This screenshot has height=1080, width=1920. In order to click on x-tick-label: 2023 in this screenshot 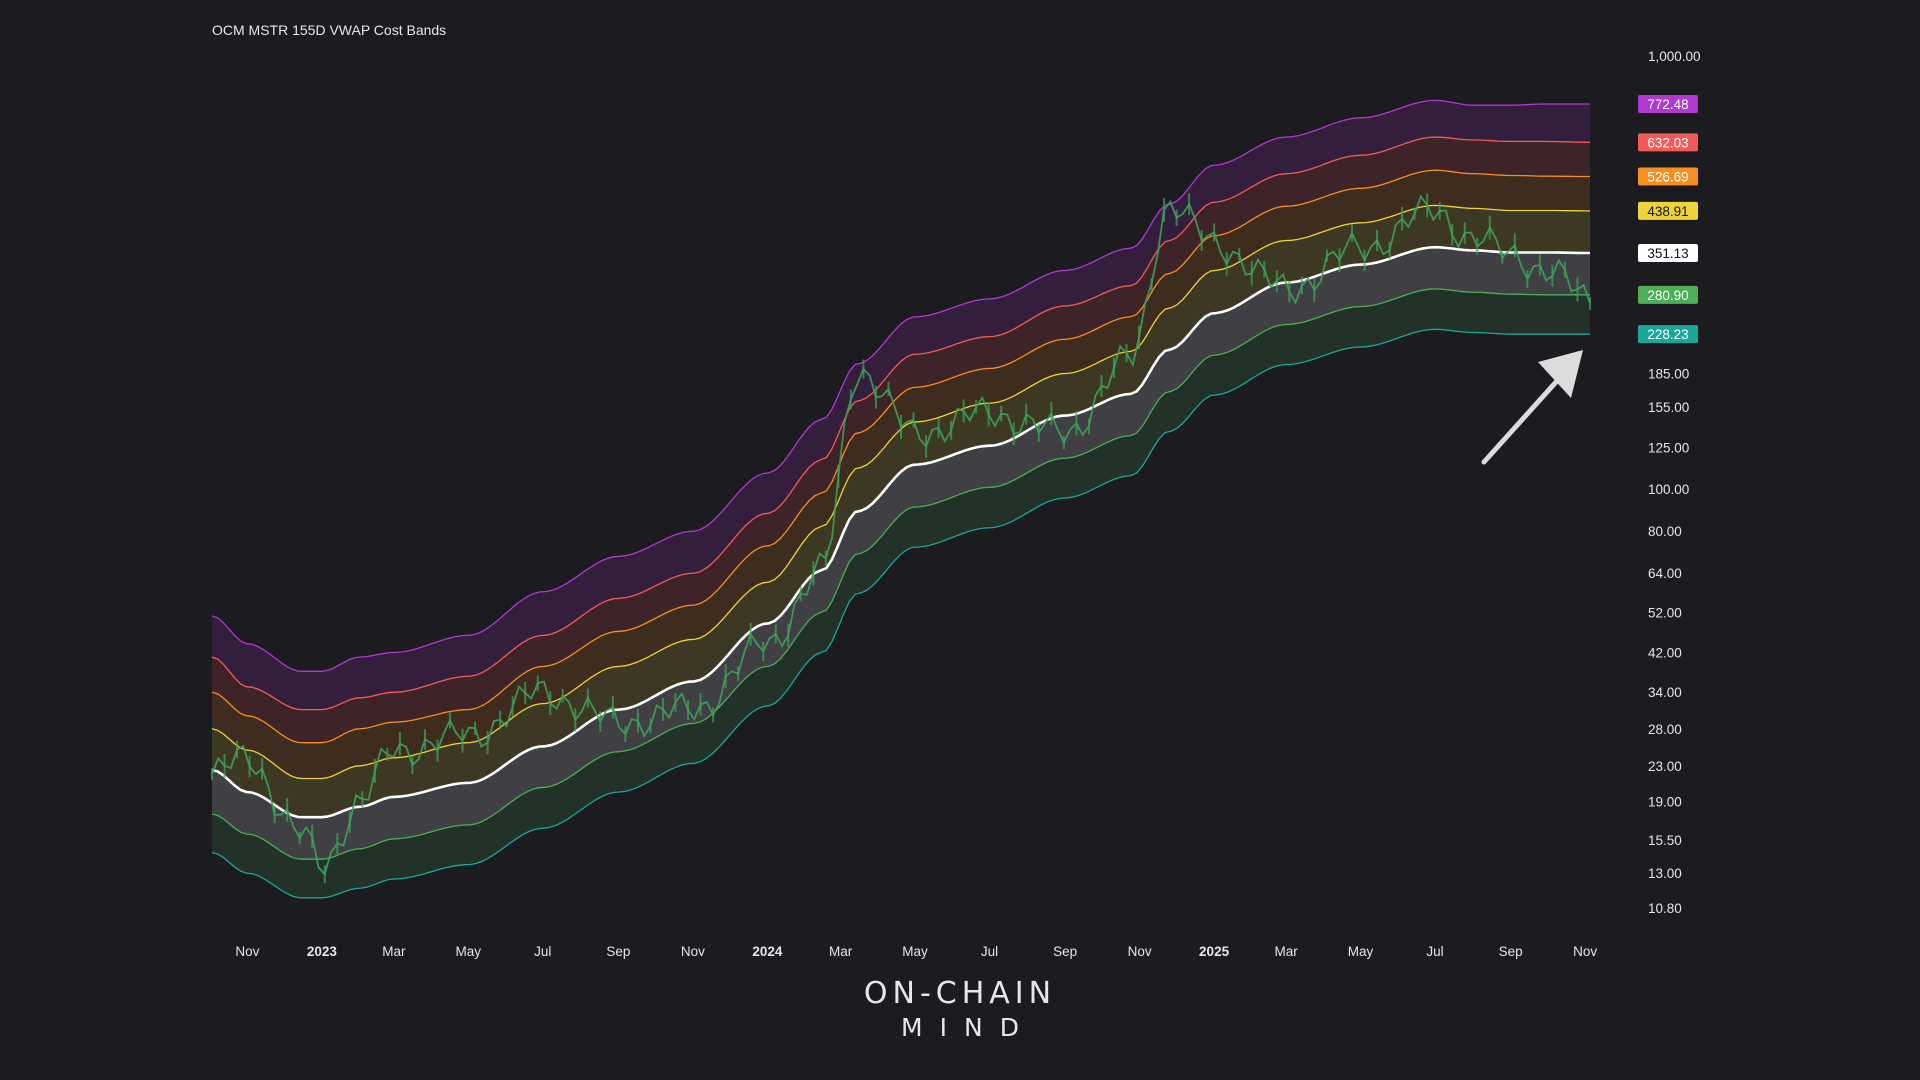, I will do `click(322, 951)`.